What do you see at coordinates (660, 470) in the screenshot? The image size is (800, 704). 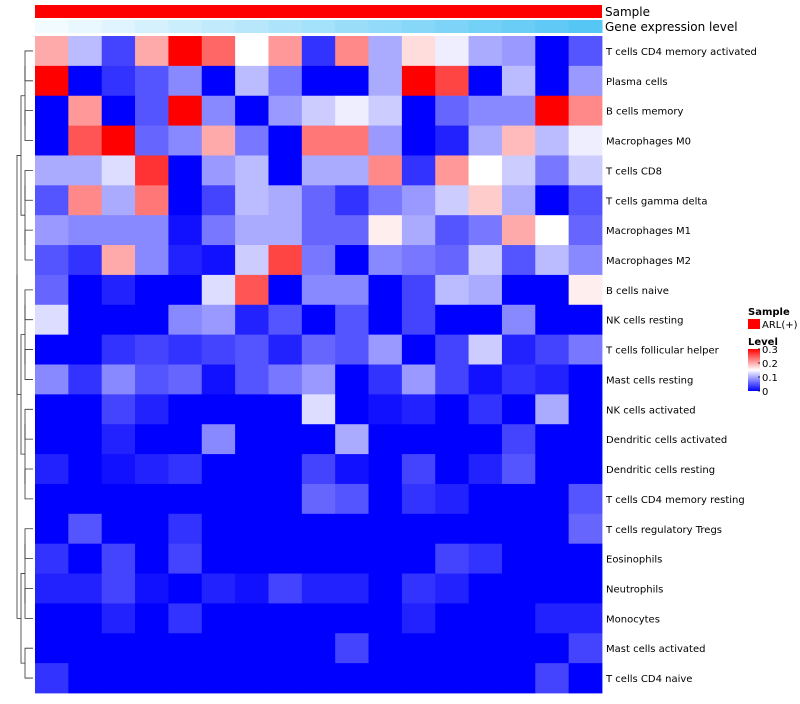 I see `row-label: Dendritic cells resting` at bounding box center [660, 470].